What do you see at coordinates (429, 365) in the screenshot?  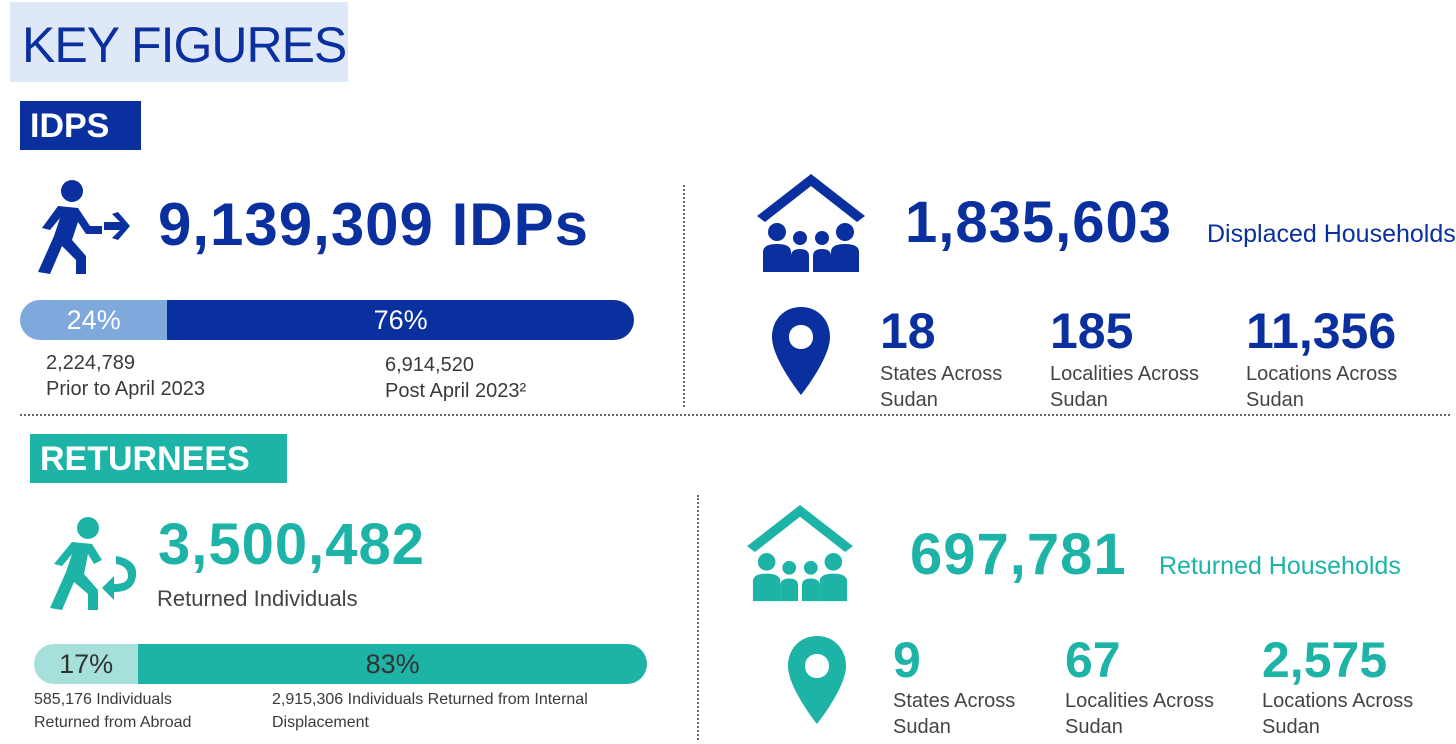 I see `idps-post-value: 6,914,520` at bounding box center [429, 365].